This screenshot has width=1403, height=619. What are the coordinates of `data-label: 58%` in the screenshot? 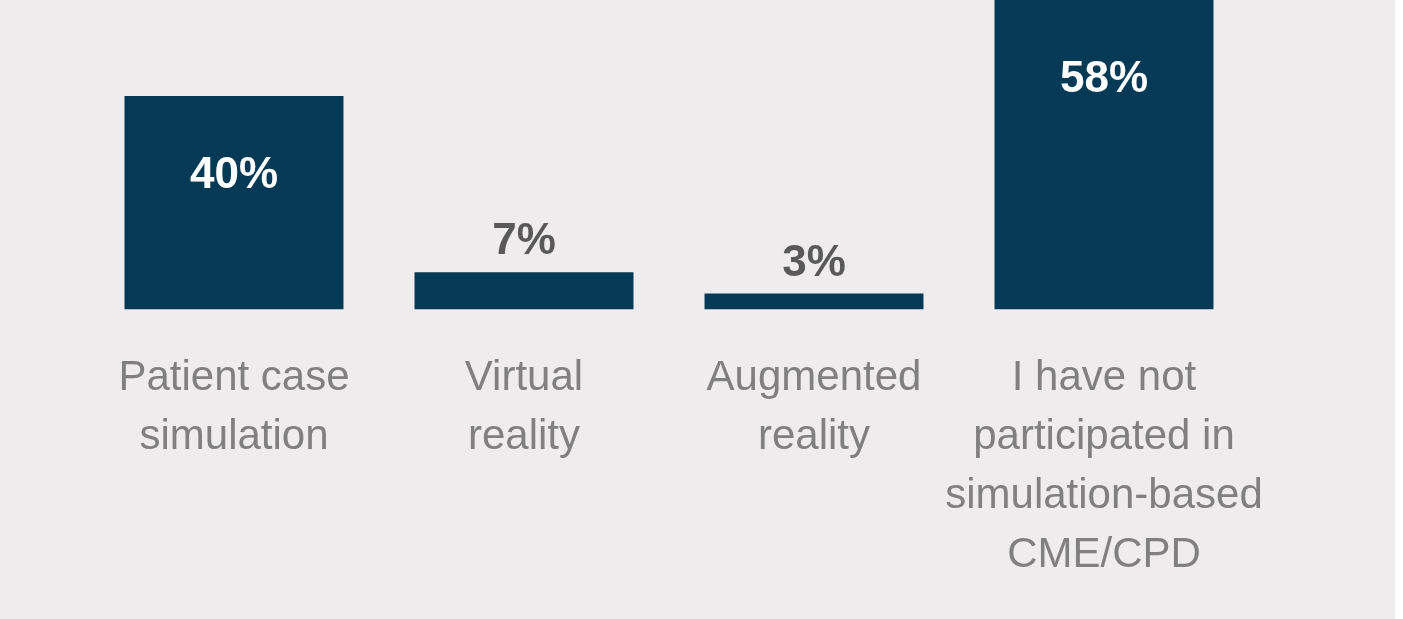 It's located at (1104, 77).